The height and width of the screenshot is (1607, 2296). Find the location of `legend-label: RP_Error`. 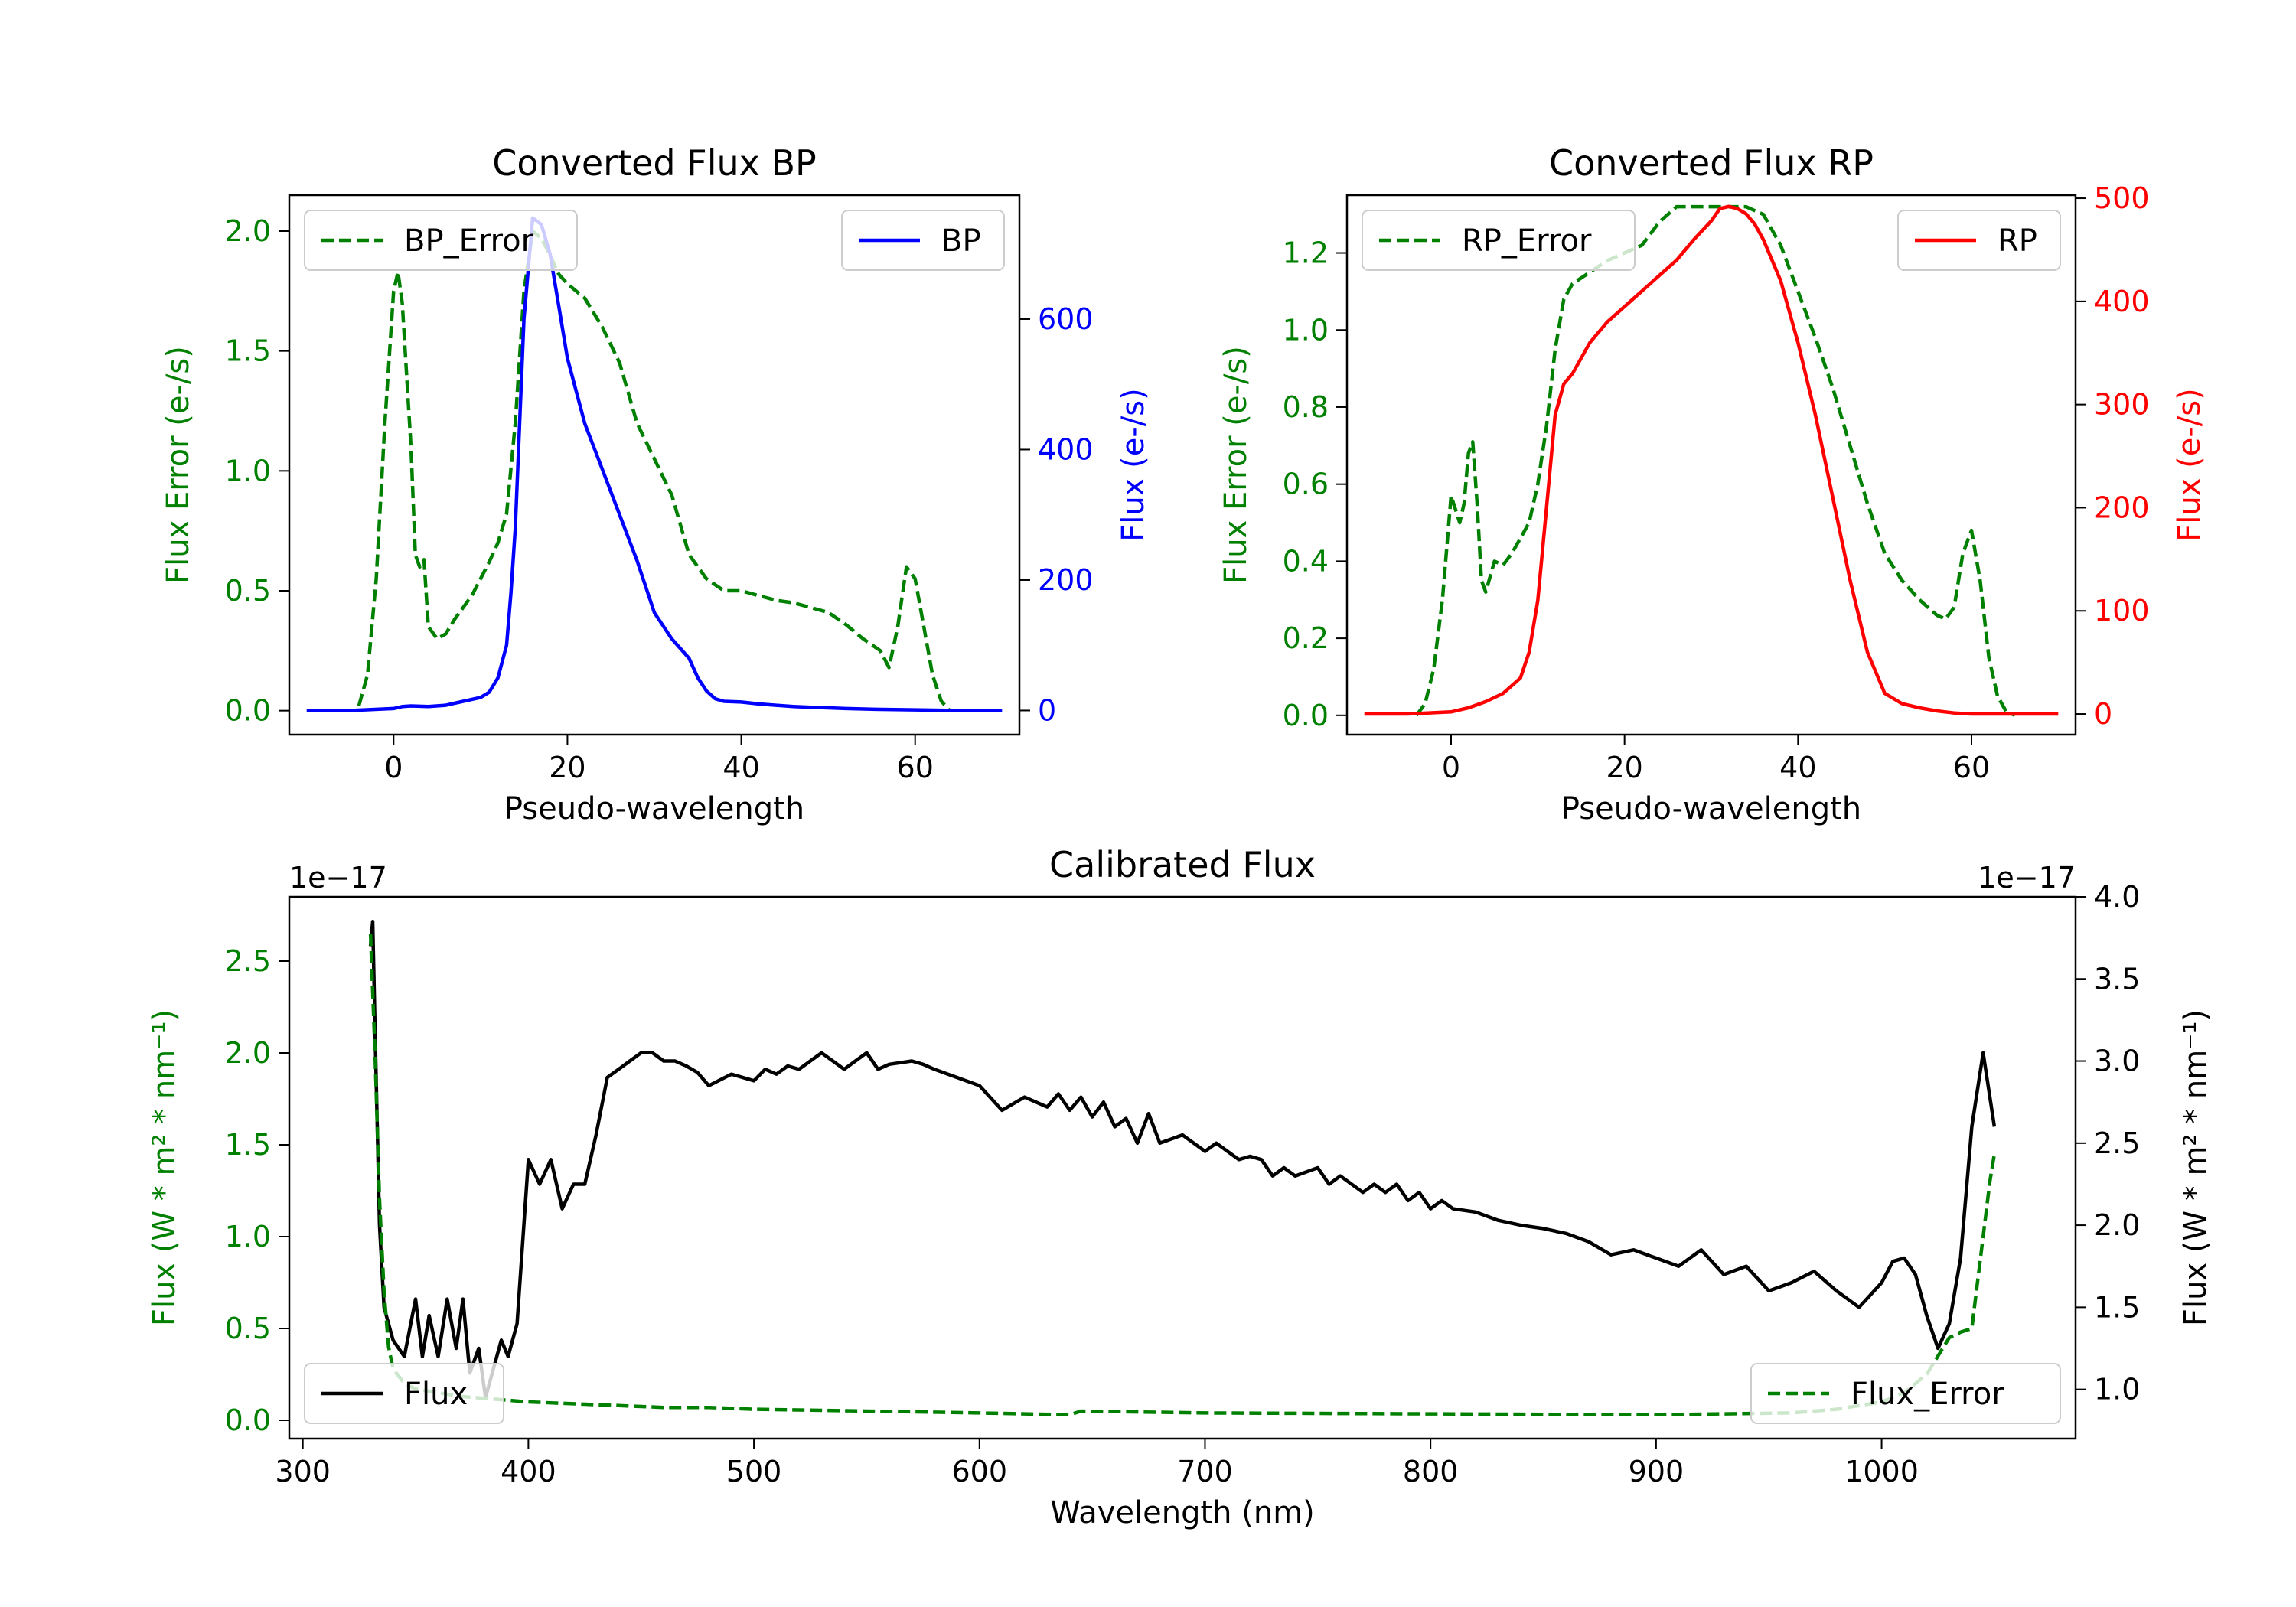

legend-label: RP_Error is located at coordinates (1527, 241).